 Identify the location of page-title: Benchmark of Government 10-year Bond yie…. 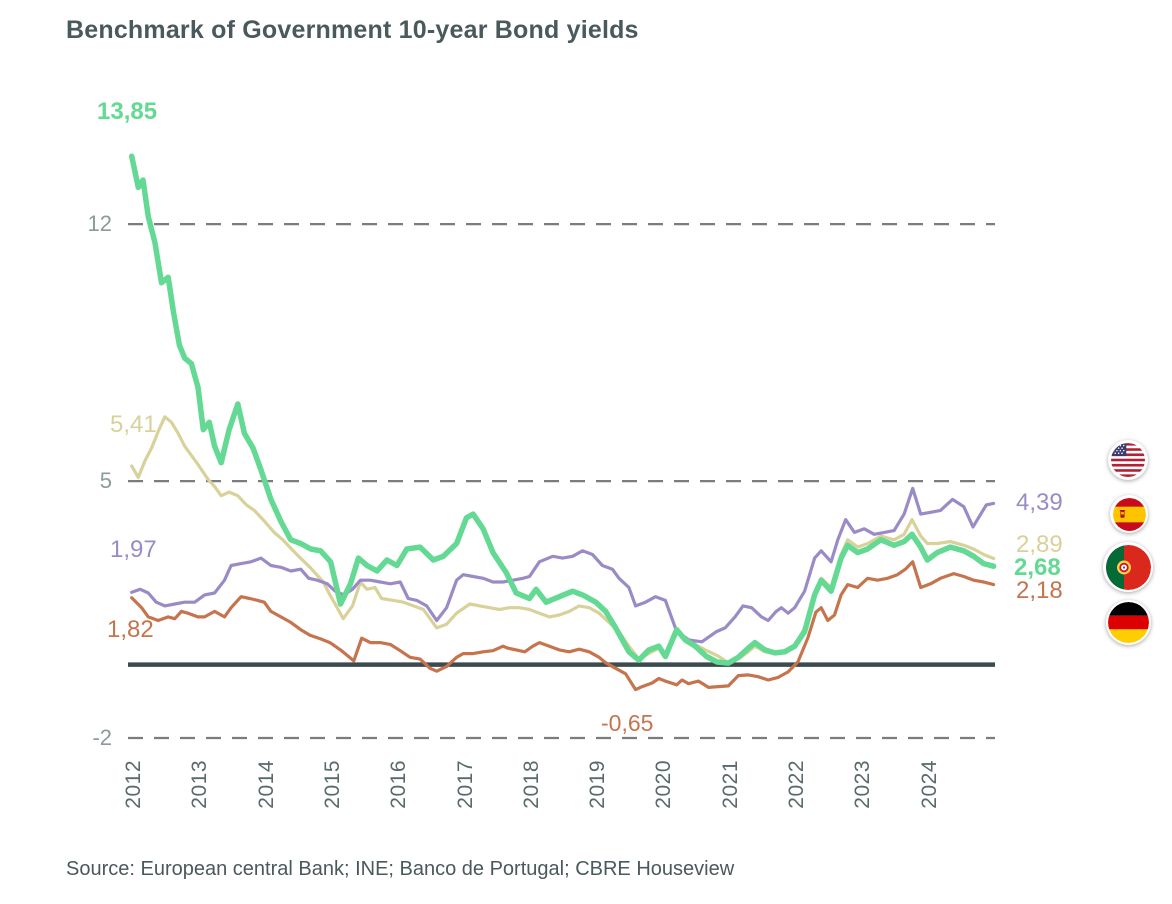
(352, 30).